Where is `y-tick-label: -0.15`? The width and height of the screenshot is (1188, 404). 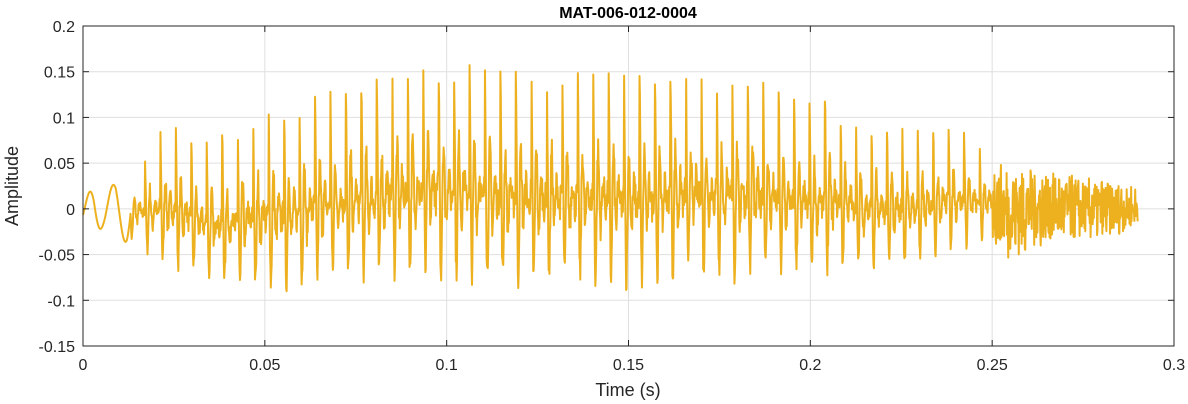 y-tick-label: -0.15 is located at coordinates (57, 347).